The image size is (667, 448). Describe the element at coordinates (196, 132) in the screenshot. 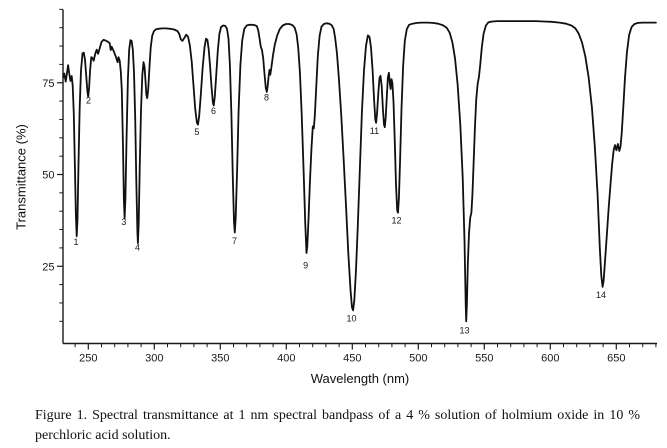

I see `band-label: 5` at that location.